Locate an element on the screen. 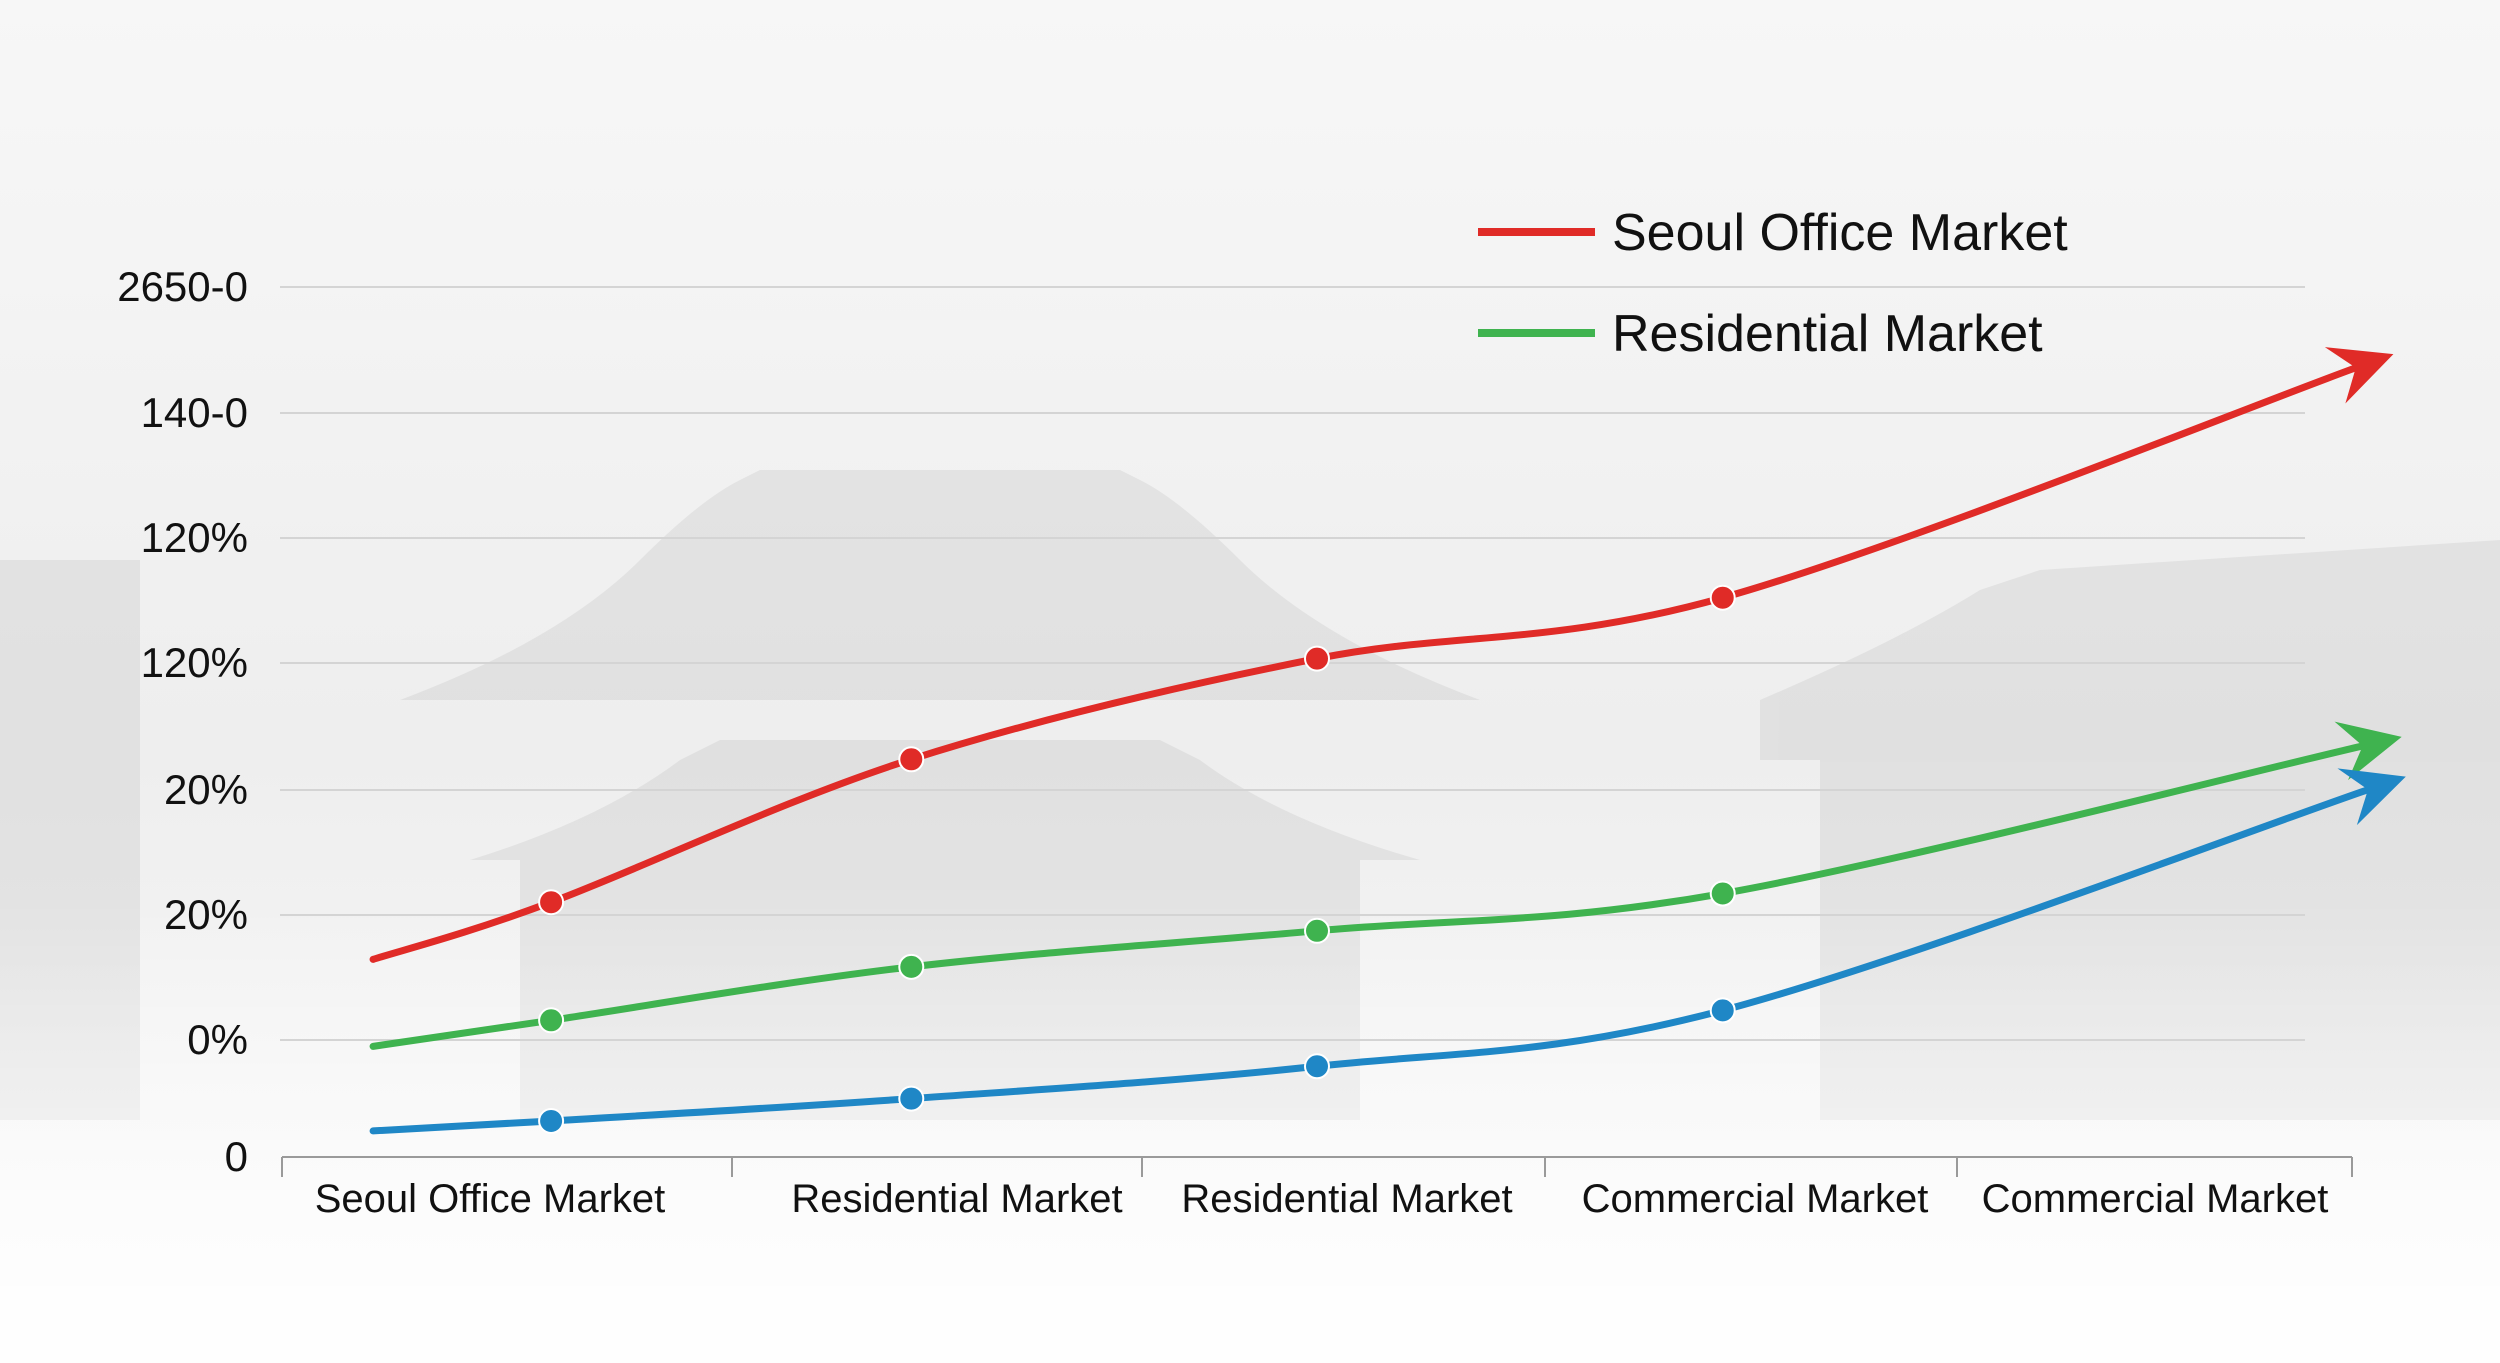 This screenshot has width=2500, height=1363. y-tick-labels: 0 0% 20% 20% 120% 120% 140-0 2650-0 is located at coordinates (182, 721).